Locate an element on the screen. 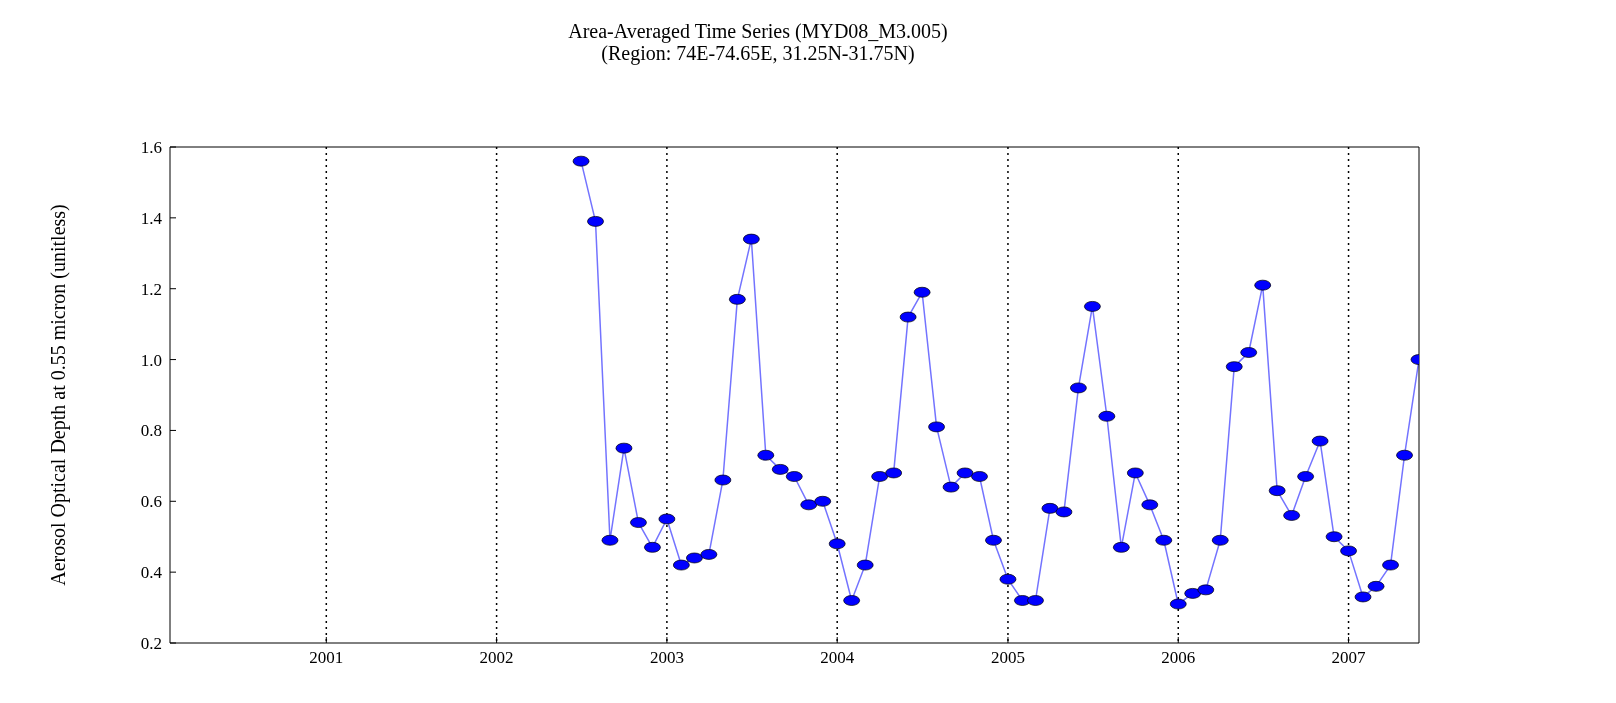 Image resolution: width=1616 pixels, height=703 pixels. y-axis-title: Aerosol Optical Depth at 0.55 micron (unitless) is located at coordinates (59, 395).